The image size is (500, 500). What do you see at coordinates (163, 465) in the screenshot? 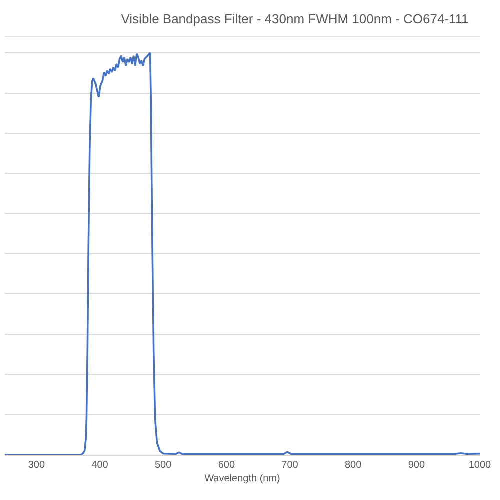
I see `x-tick-label: 500` at bounding box center [163, 465].